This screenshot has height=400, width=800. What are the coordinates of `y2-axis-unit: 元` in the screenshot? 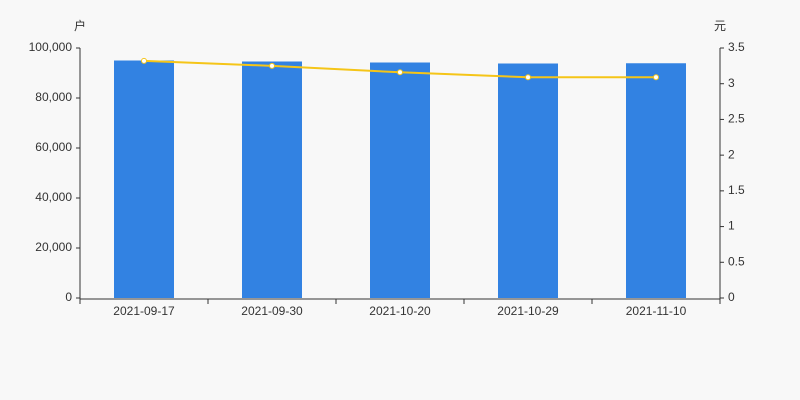 It's located at (720, 26).